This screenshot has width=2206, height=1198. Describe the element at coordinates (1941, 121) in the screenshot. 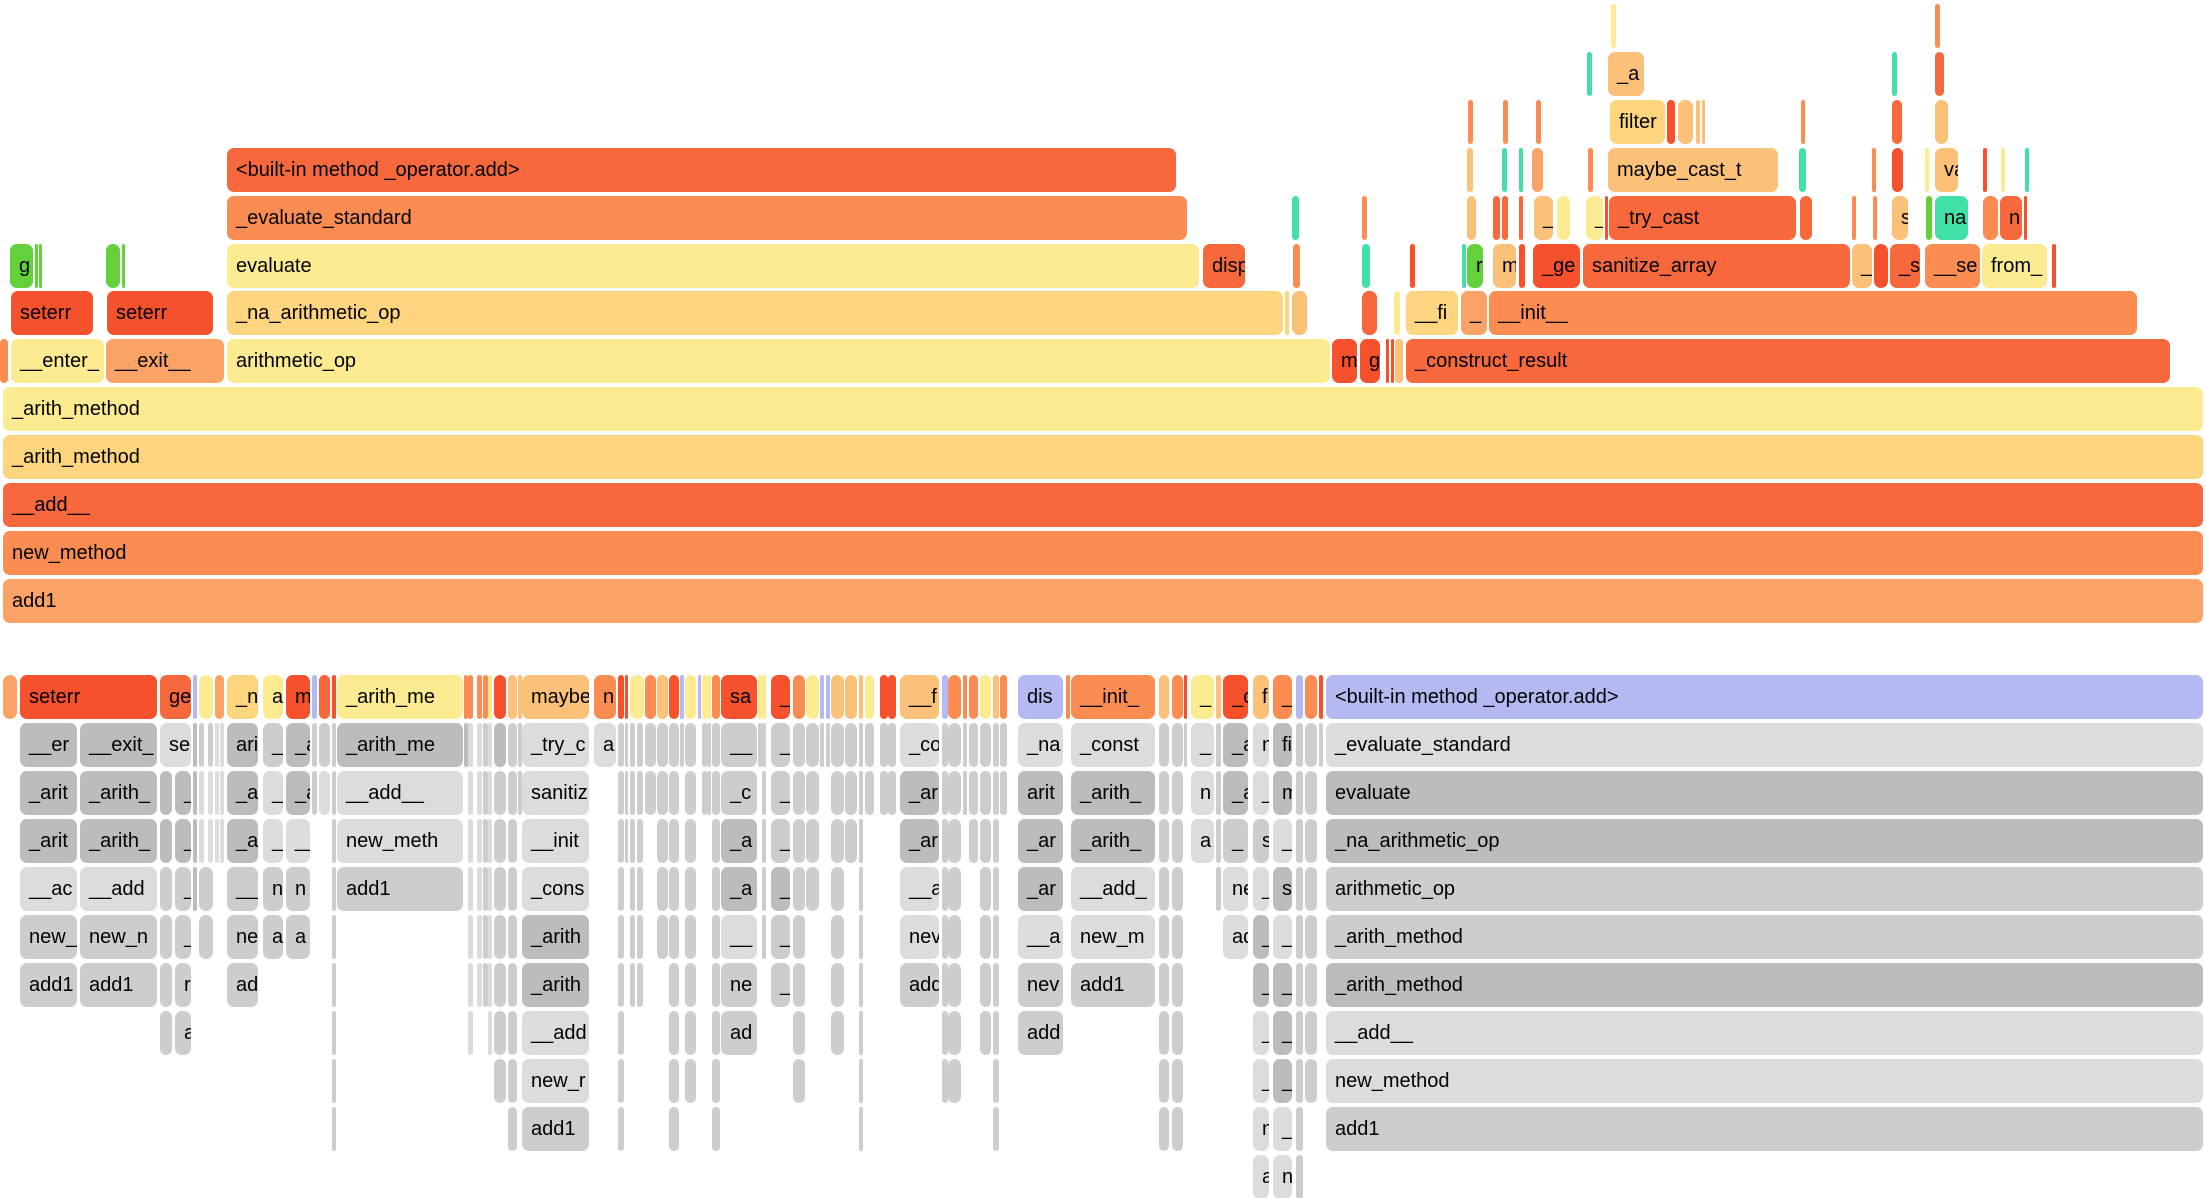

I see `frame-<` at that location.